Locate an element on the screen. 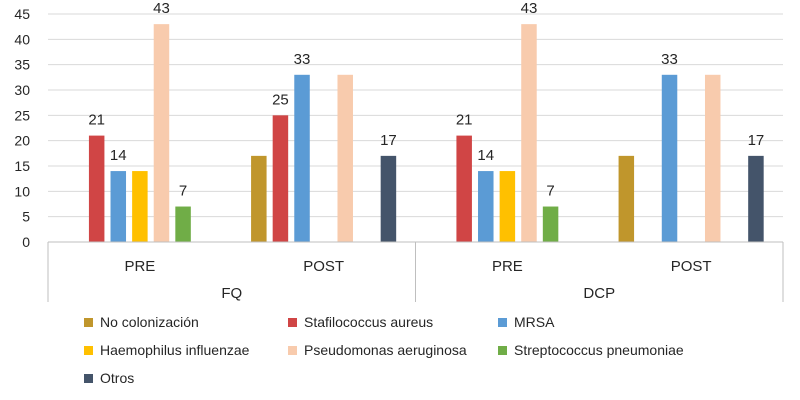 This screenshot has width=800, height=400. legend-item: MRSA is located at coordinates (526, 322).